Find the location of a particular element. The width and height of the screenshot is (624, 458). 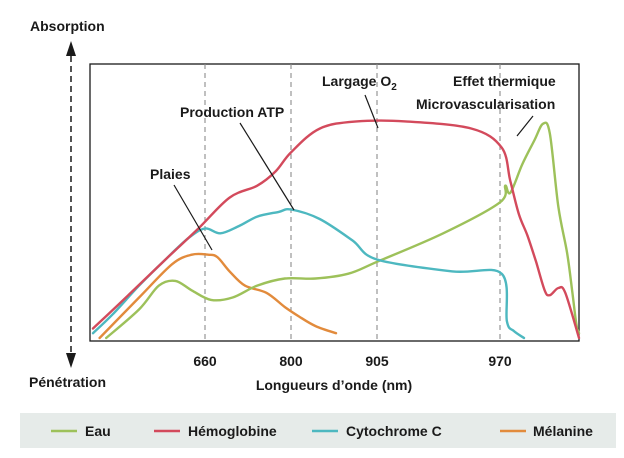

x-tick-label: 800 is located at coordinates (291, 361).